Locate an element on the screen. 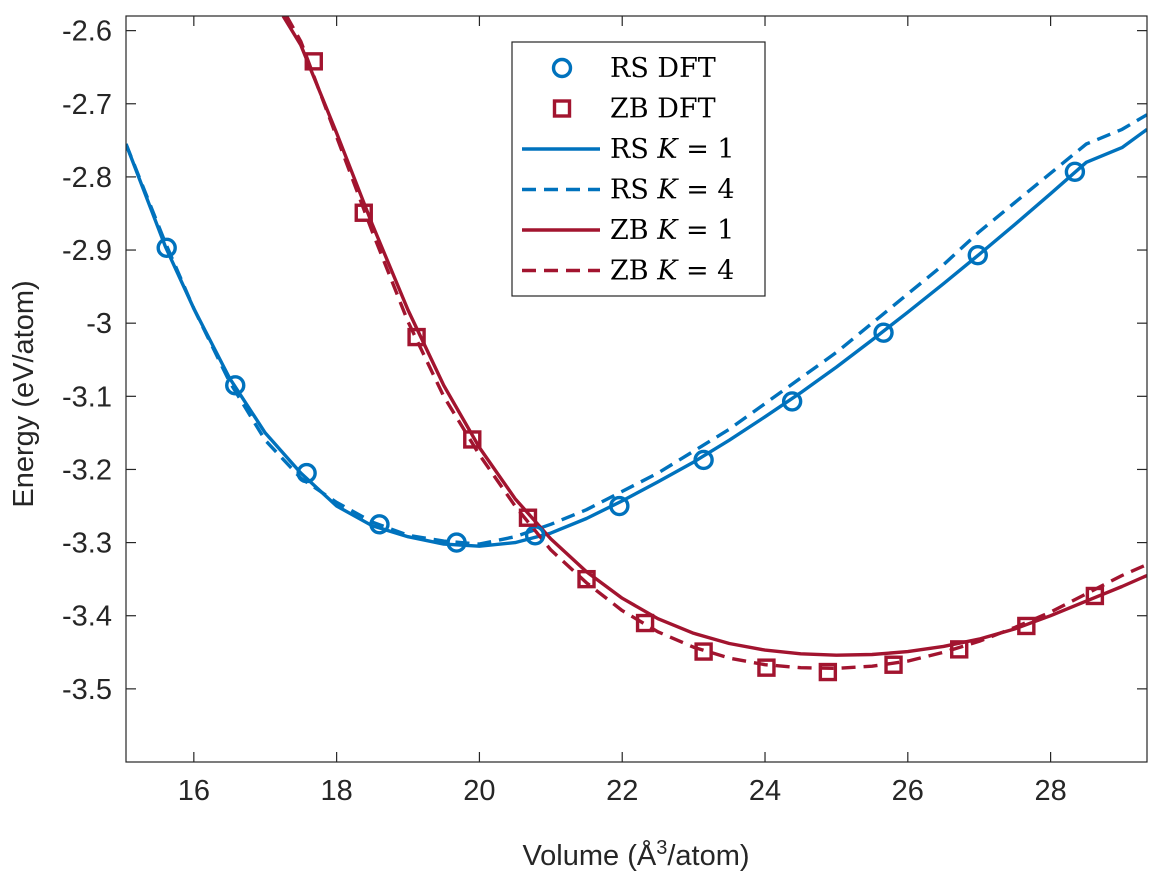 This screenshot has width=1167, height=875. y-tick-label: -3.3 is located at coordinates (87, 544).